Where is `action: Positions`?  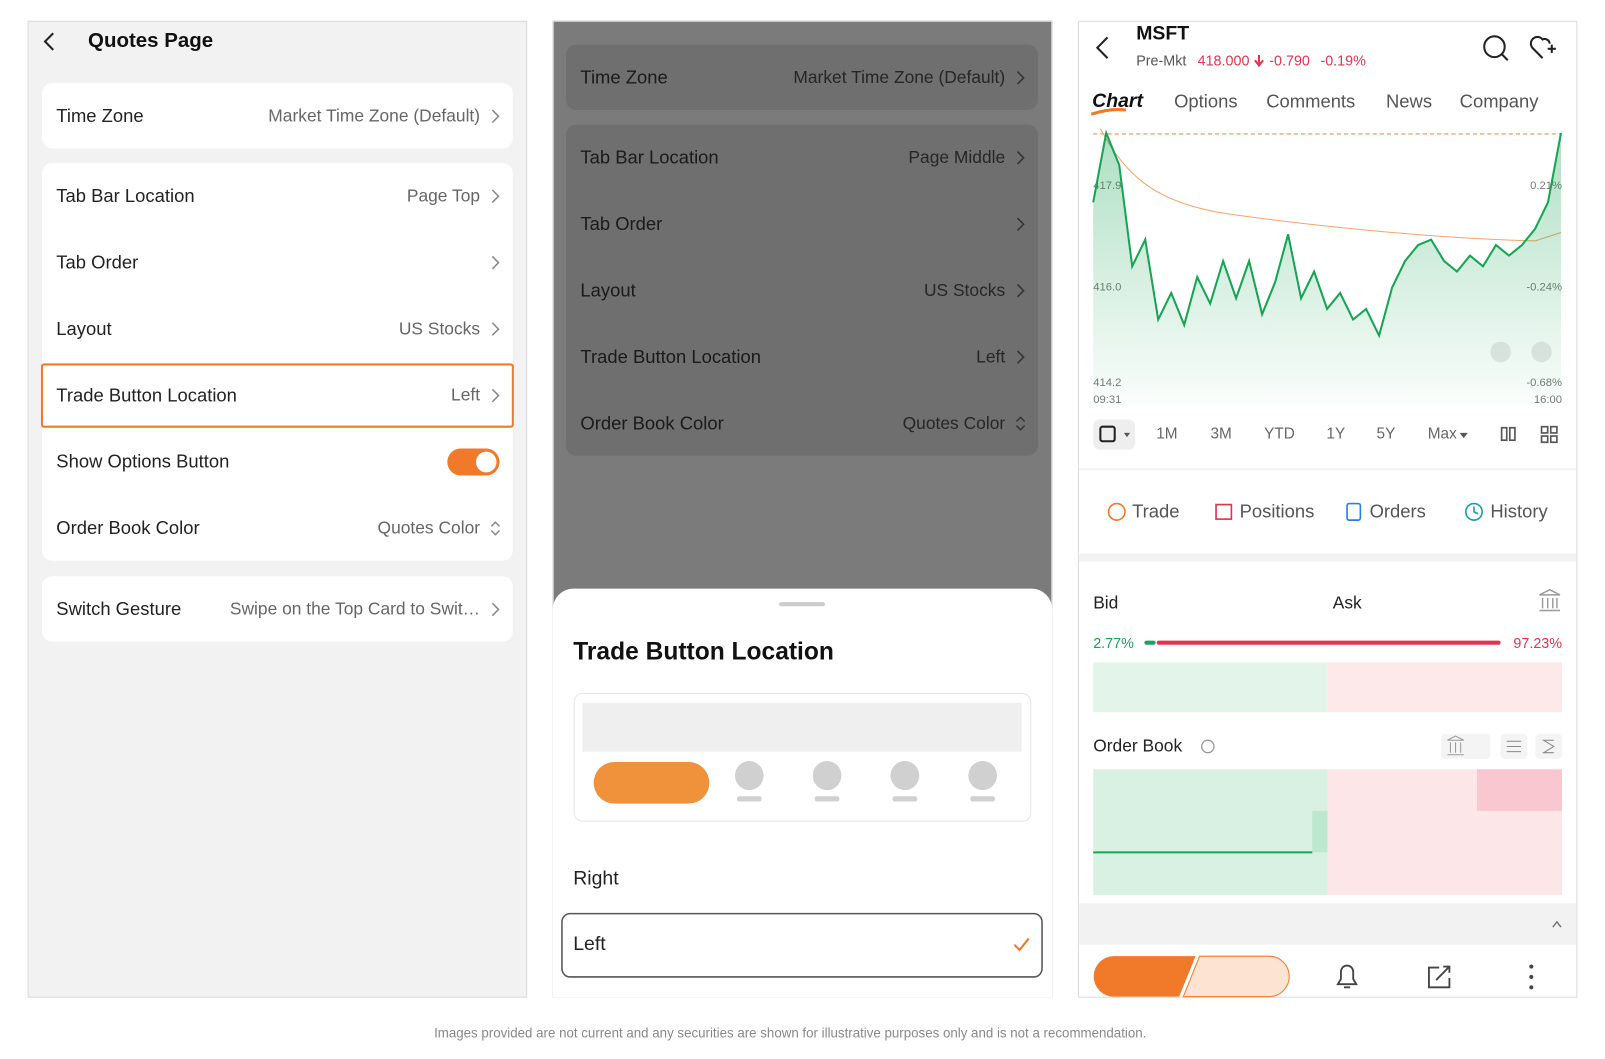 action: Positions is located at coordinates (1277, 511).